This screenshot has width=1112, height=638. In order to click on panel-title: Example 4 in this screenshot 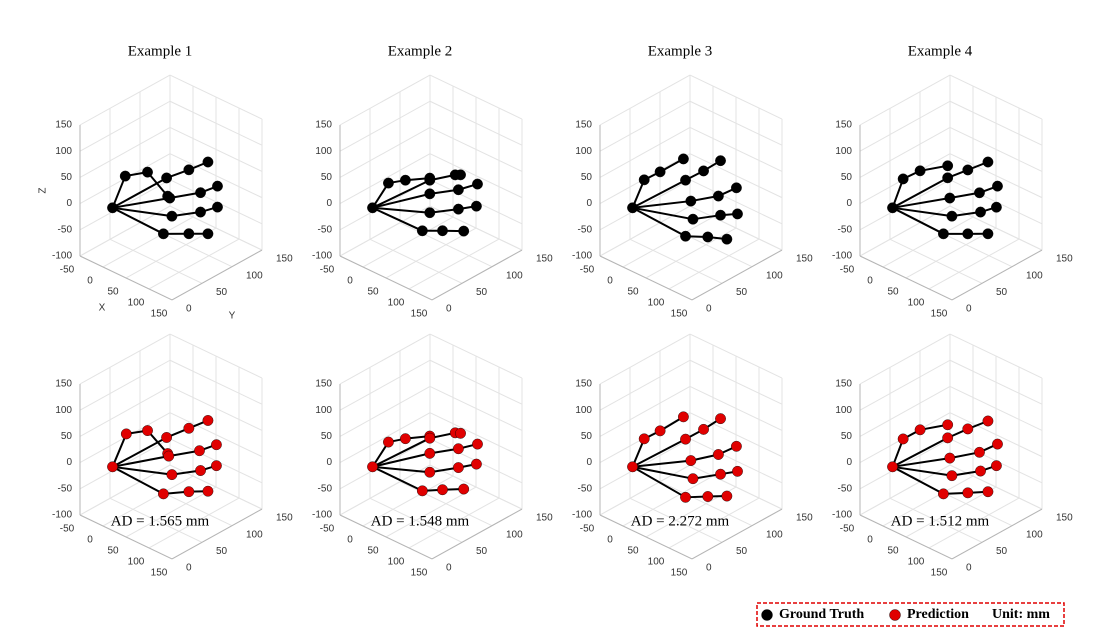, I will do `click(940, 51)`.